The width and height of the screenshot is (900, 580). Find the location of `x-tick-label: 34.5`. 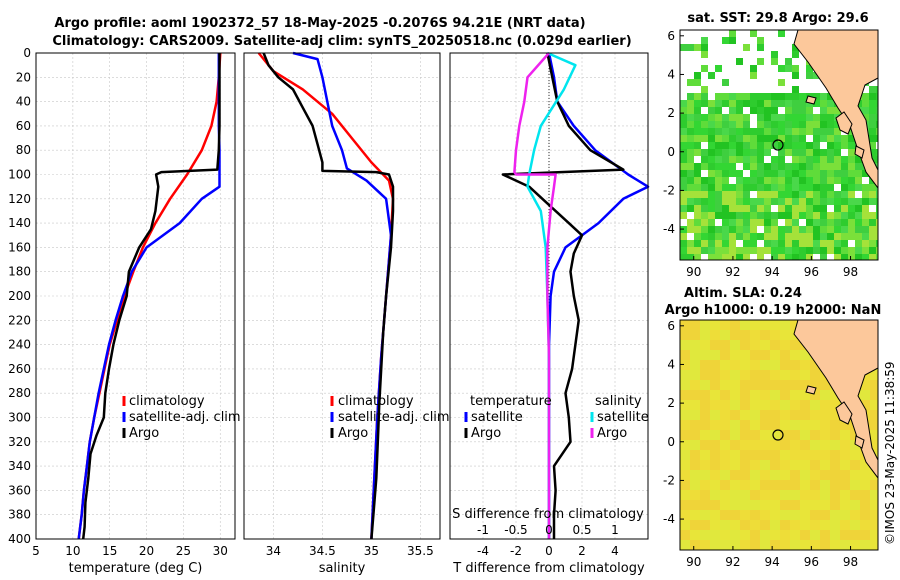

x-tick-label: 34.5 is located at coordinates (322, 551).